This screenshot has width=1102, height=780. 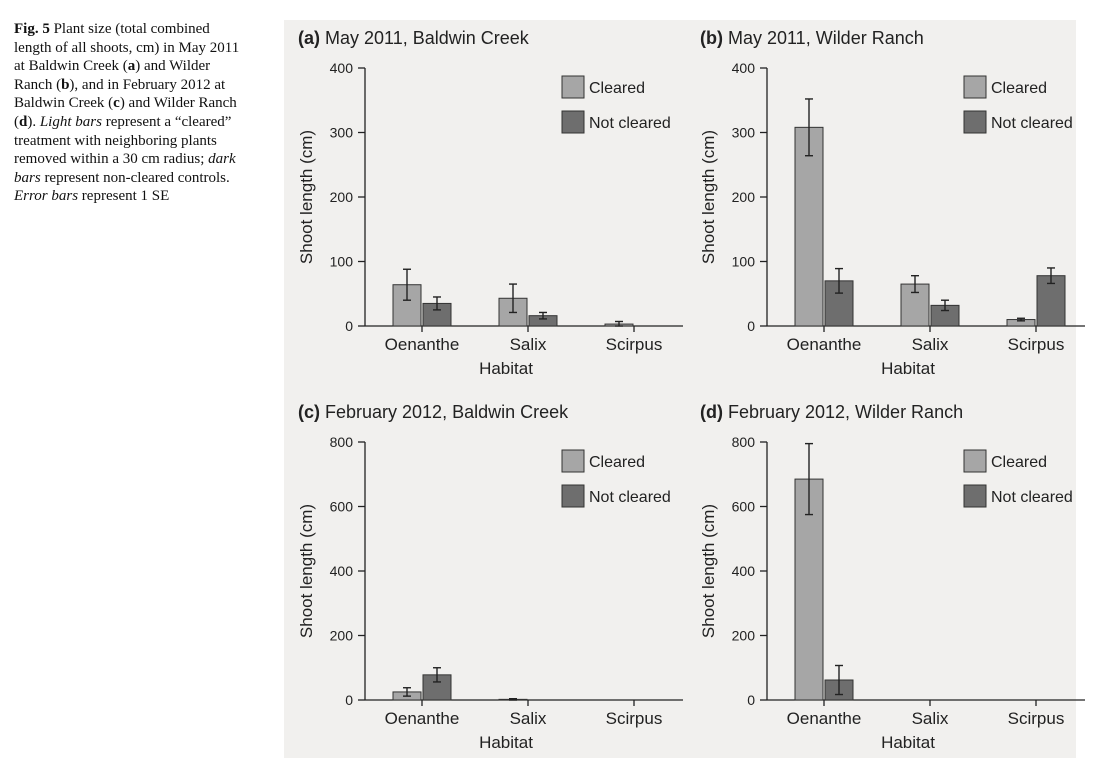 What do you see at coordinates (826, 38) in the screenshot?
I see `panel-title-text-b: May 2011, Wilder Ranch` at bounding box center [826, 38].